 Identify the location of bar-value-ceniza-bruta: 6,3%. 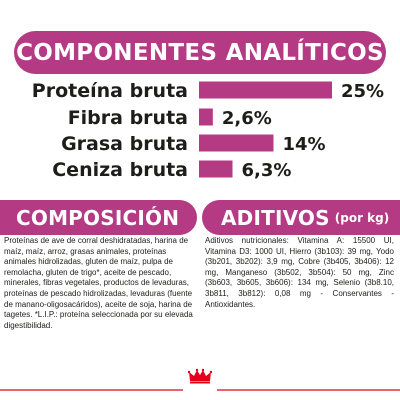
(267, 170).